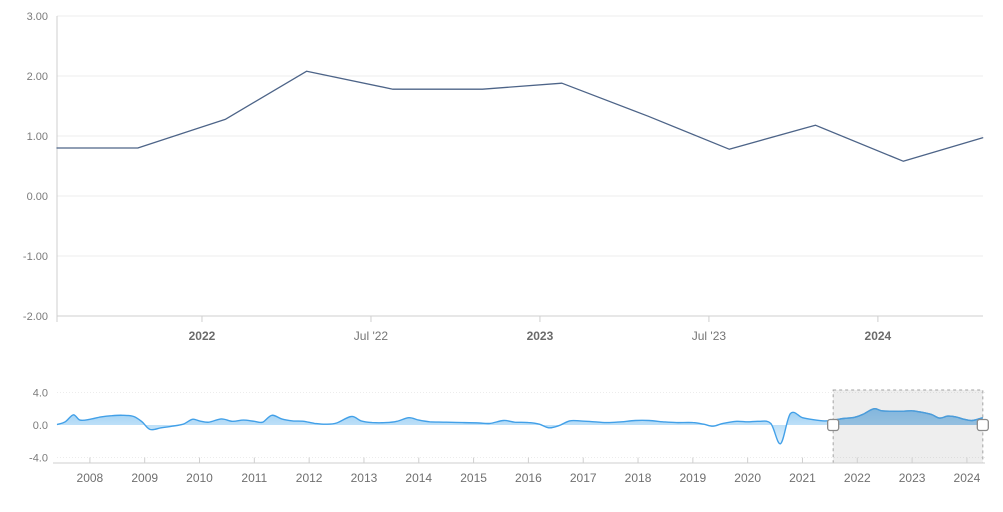  I want to click on navigator-selected-line, so click(908, 414).